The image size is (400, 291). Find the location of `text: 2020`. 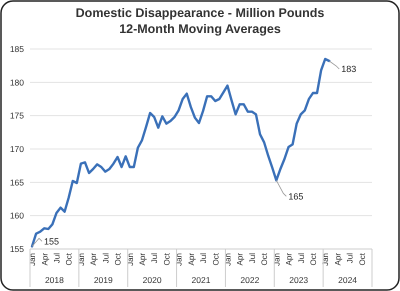

text: 2020 is located at coordinates (152, 280).